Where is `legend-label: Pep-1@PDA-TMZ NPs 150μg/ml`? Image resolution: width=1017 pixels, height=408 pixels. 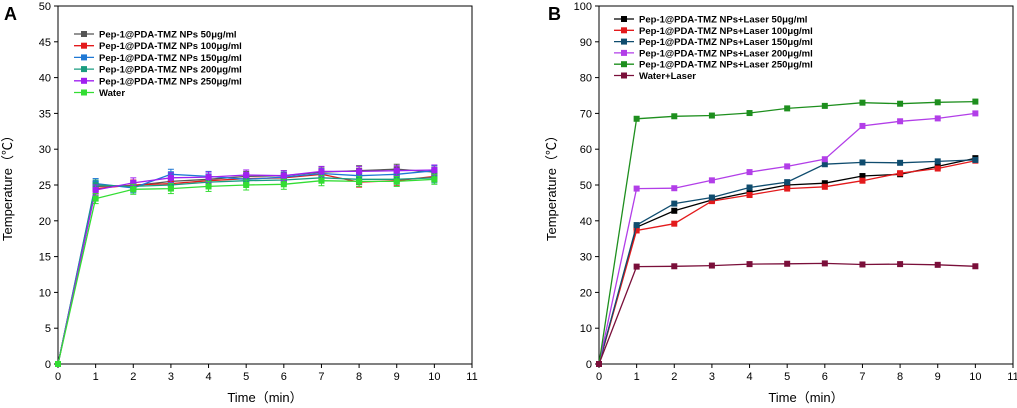
legend-label: Pep-1@PDA-TMZ NPs 150μg/ml is located at coordinates (170, 58).